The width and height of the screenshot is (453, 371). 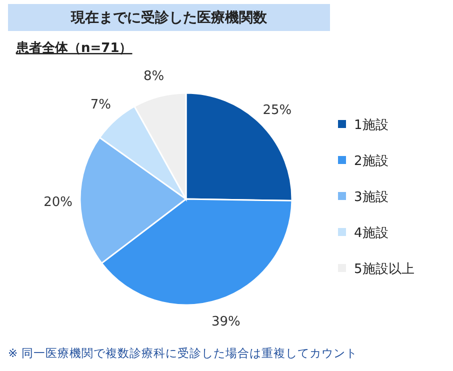 I want to click on legend-label: 5施設以上, so click(x=384, y=269).